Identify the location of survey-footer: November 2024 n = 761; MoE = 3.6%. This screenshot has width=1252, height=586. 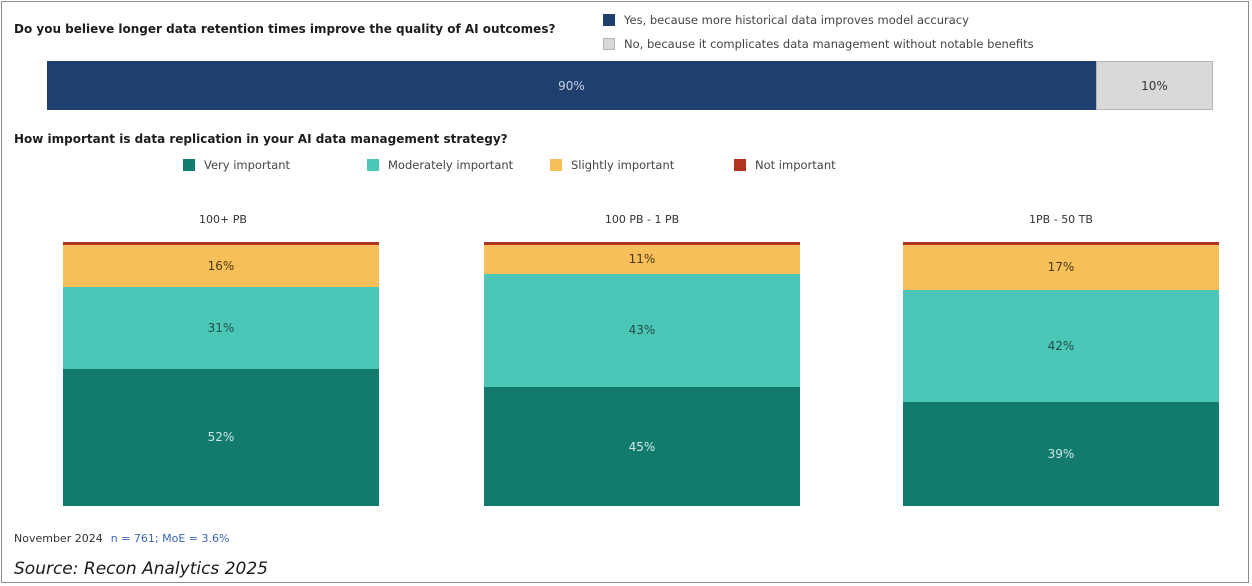
(121, 538).